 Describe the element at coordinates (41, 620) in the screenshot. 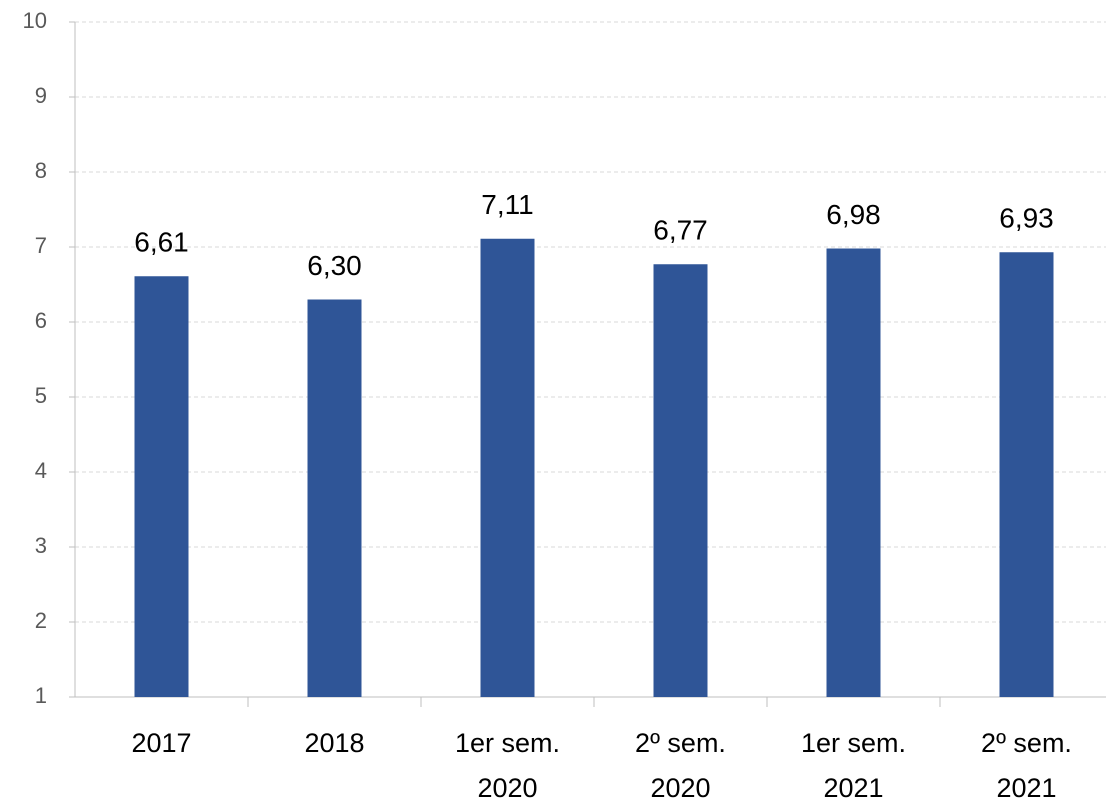

I see `y-tick-label: 2` at that location.